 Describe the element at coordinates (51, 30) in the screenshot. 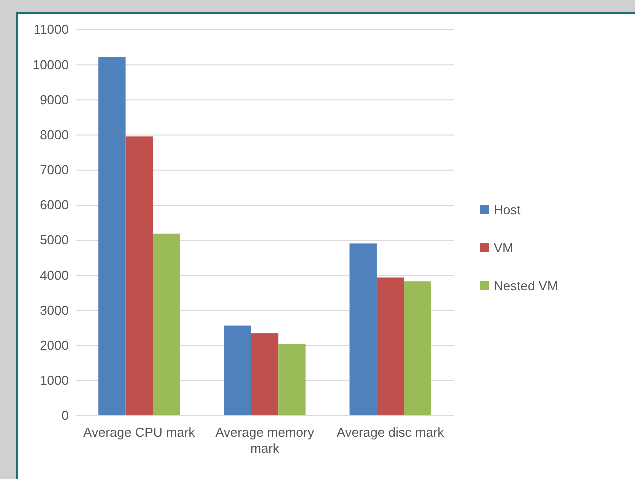

I see `y-tick-label: 11000` at that location.